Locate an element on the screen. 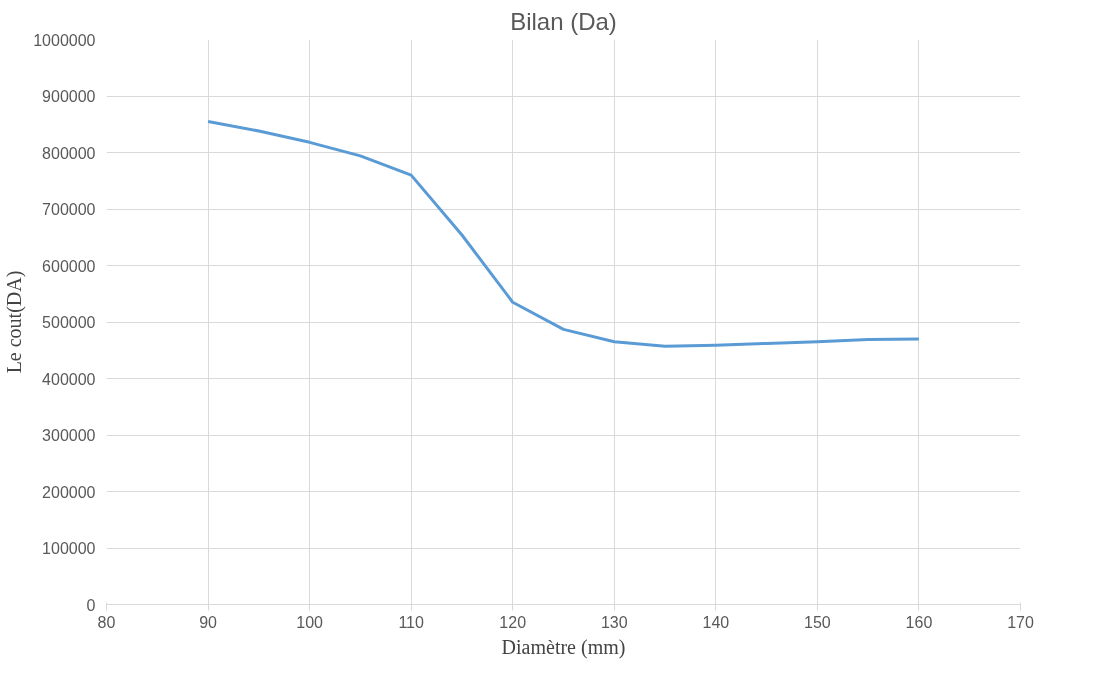 Image resolution: width=1103 pixels, height=676 pixels. y-tick-label: 600000 is located at coordinates (69, 266).